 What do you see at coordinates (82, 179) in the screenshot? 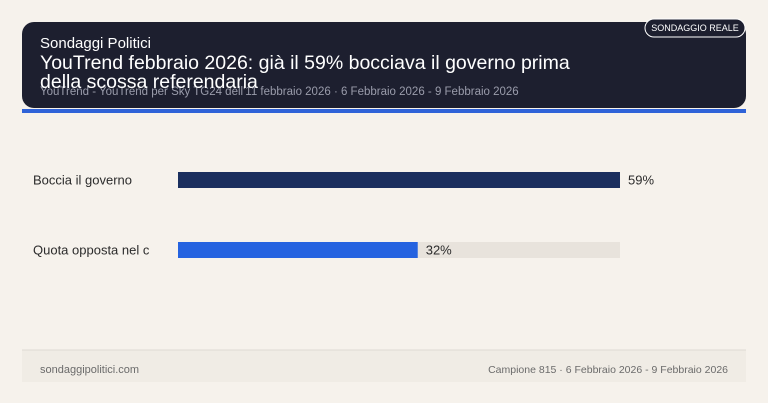
I see `category-label: Boccia il governo` at bounding box center [82, 179].